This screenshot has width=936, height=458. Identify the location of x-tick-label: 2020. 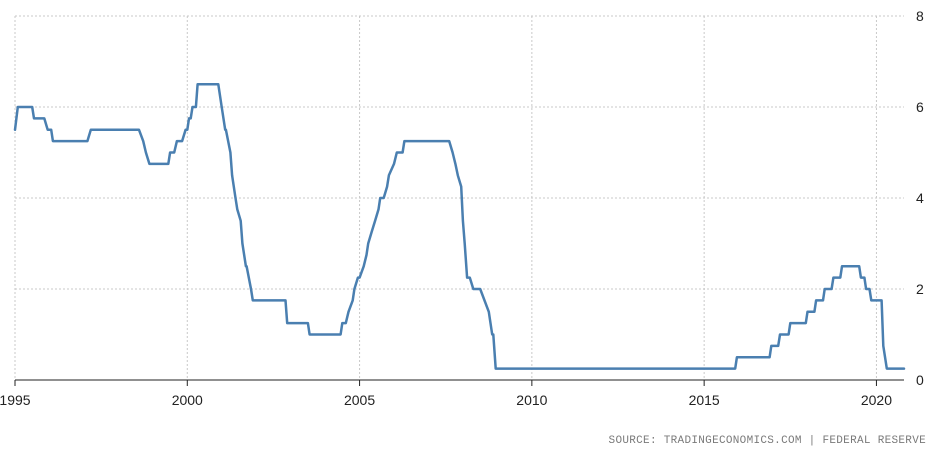
(876, 400).